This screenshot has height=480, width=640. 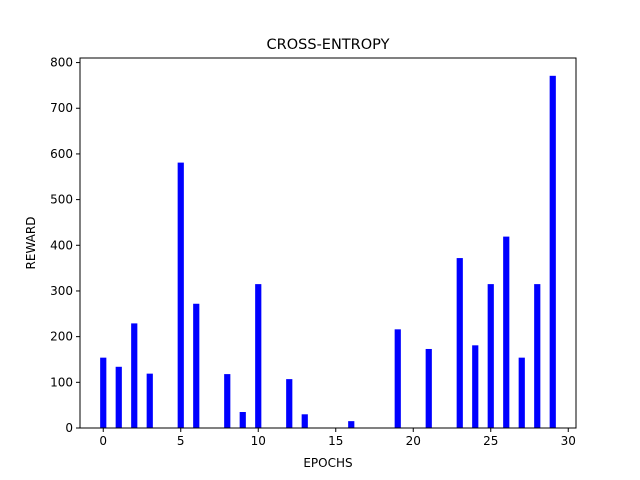 I want to click on y-tick-label: 100, so click(x=61, y=382).